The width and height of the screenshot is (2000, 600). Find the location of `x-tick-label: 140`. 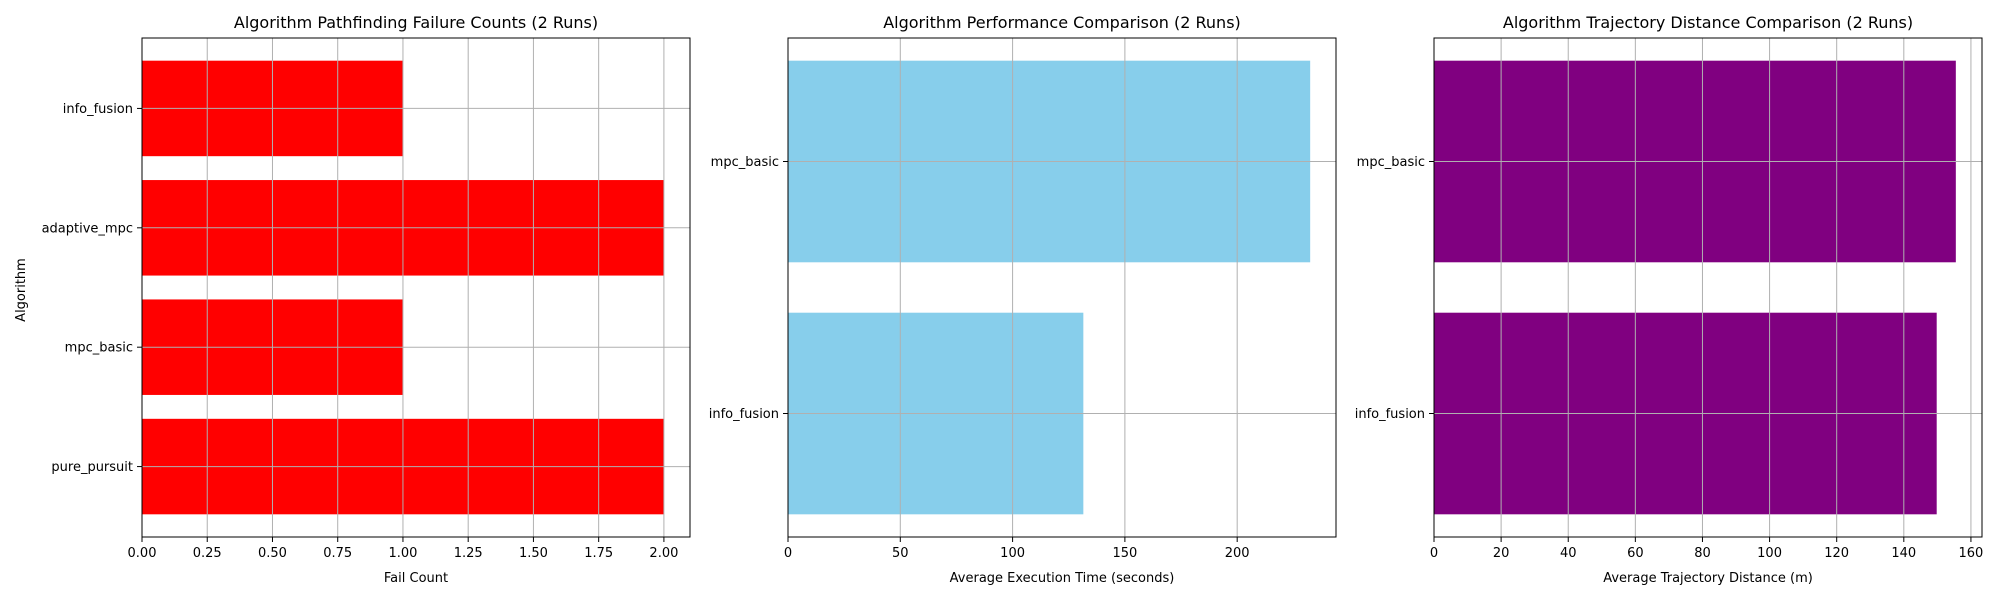

x-tick-label: 140 is located at coordinates (1903, 553).